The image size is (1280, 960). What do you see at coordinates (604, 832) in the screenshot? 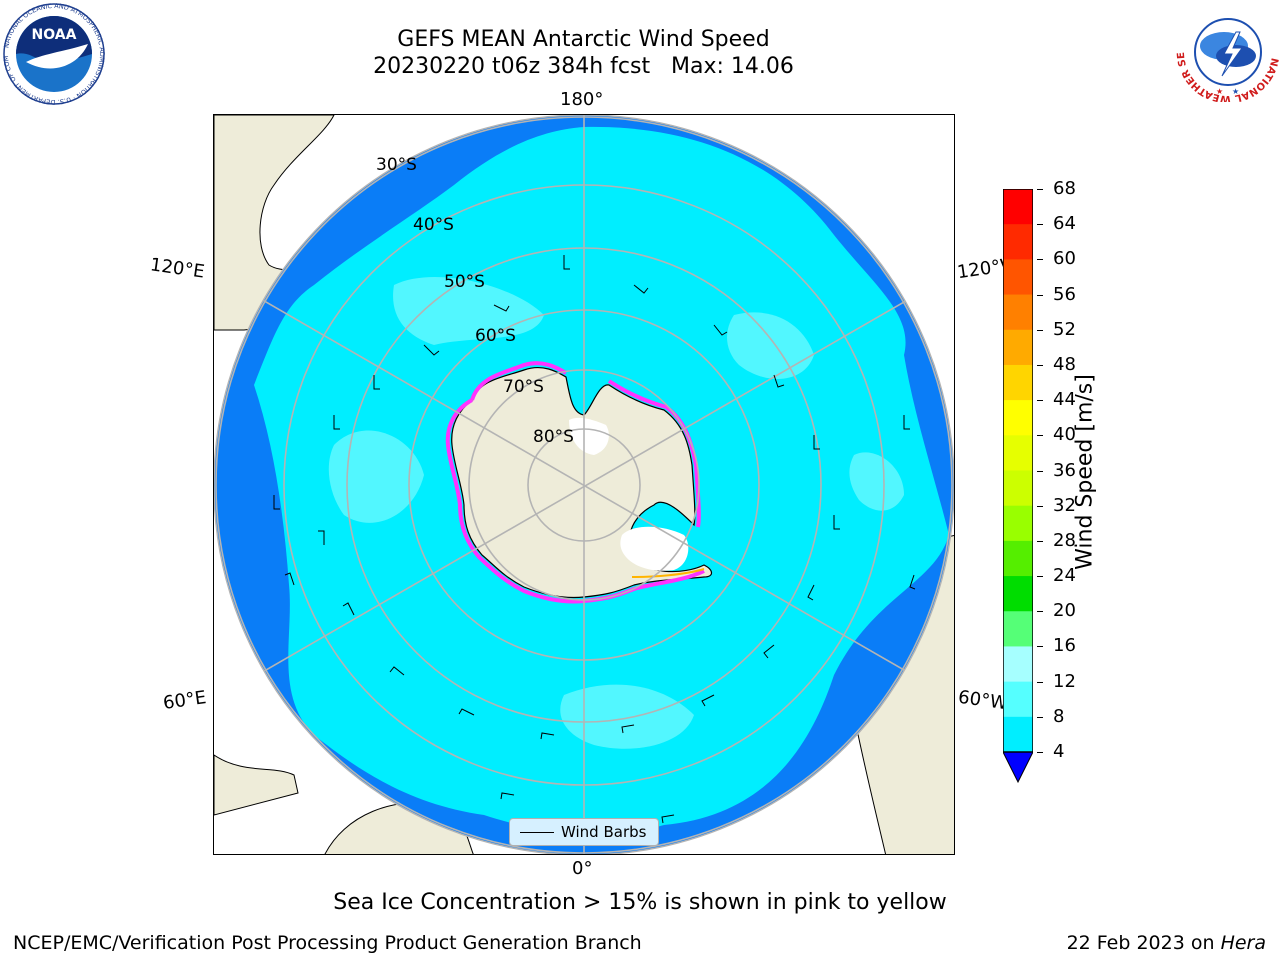
I see `legend-label: Wind Barbs` at bounding box center [604, 832].